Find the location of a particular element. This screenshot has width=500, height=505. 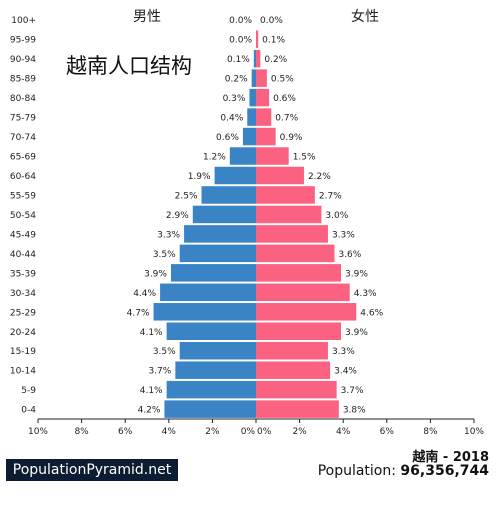

female-value-label: 3.7% is located at coordinates (352, 391).